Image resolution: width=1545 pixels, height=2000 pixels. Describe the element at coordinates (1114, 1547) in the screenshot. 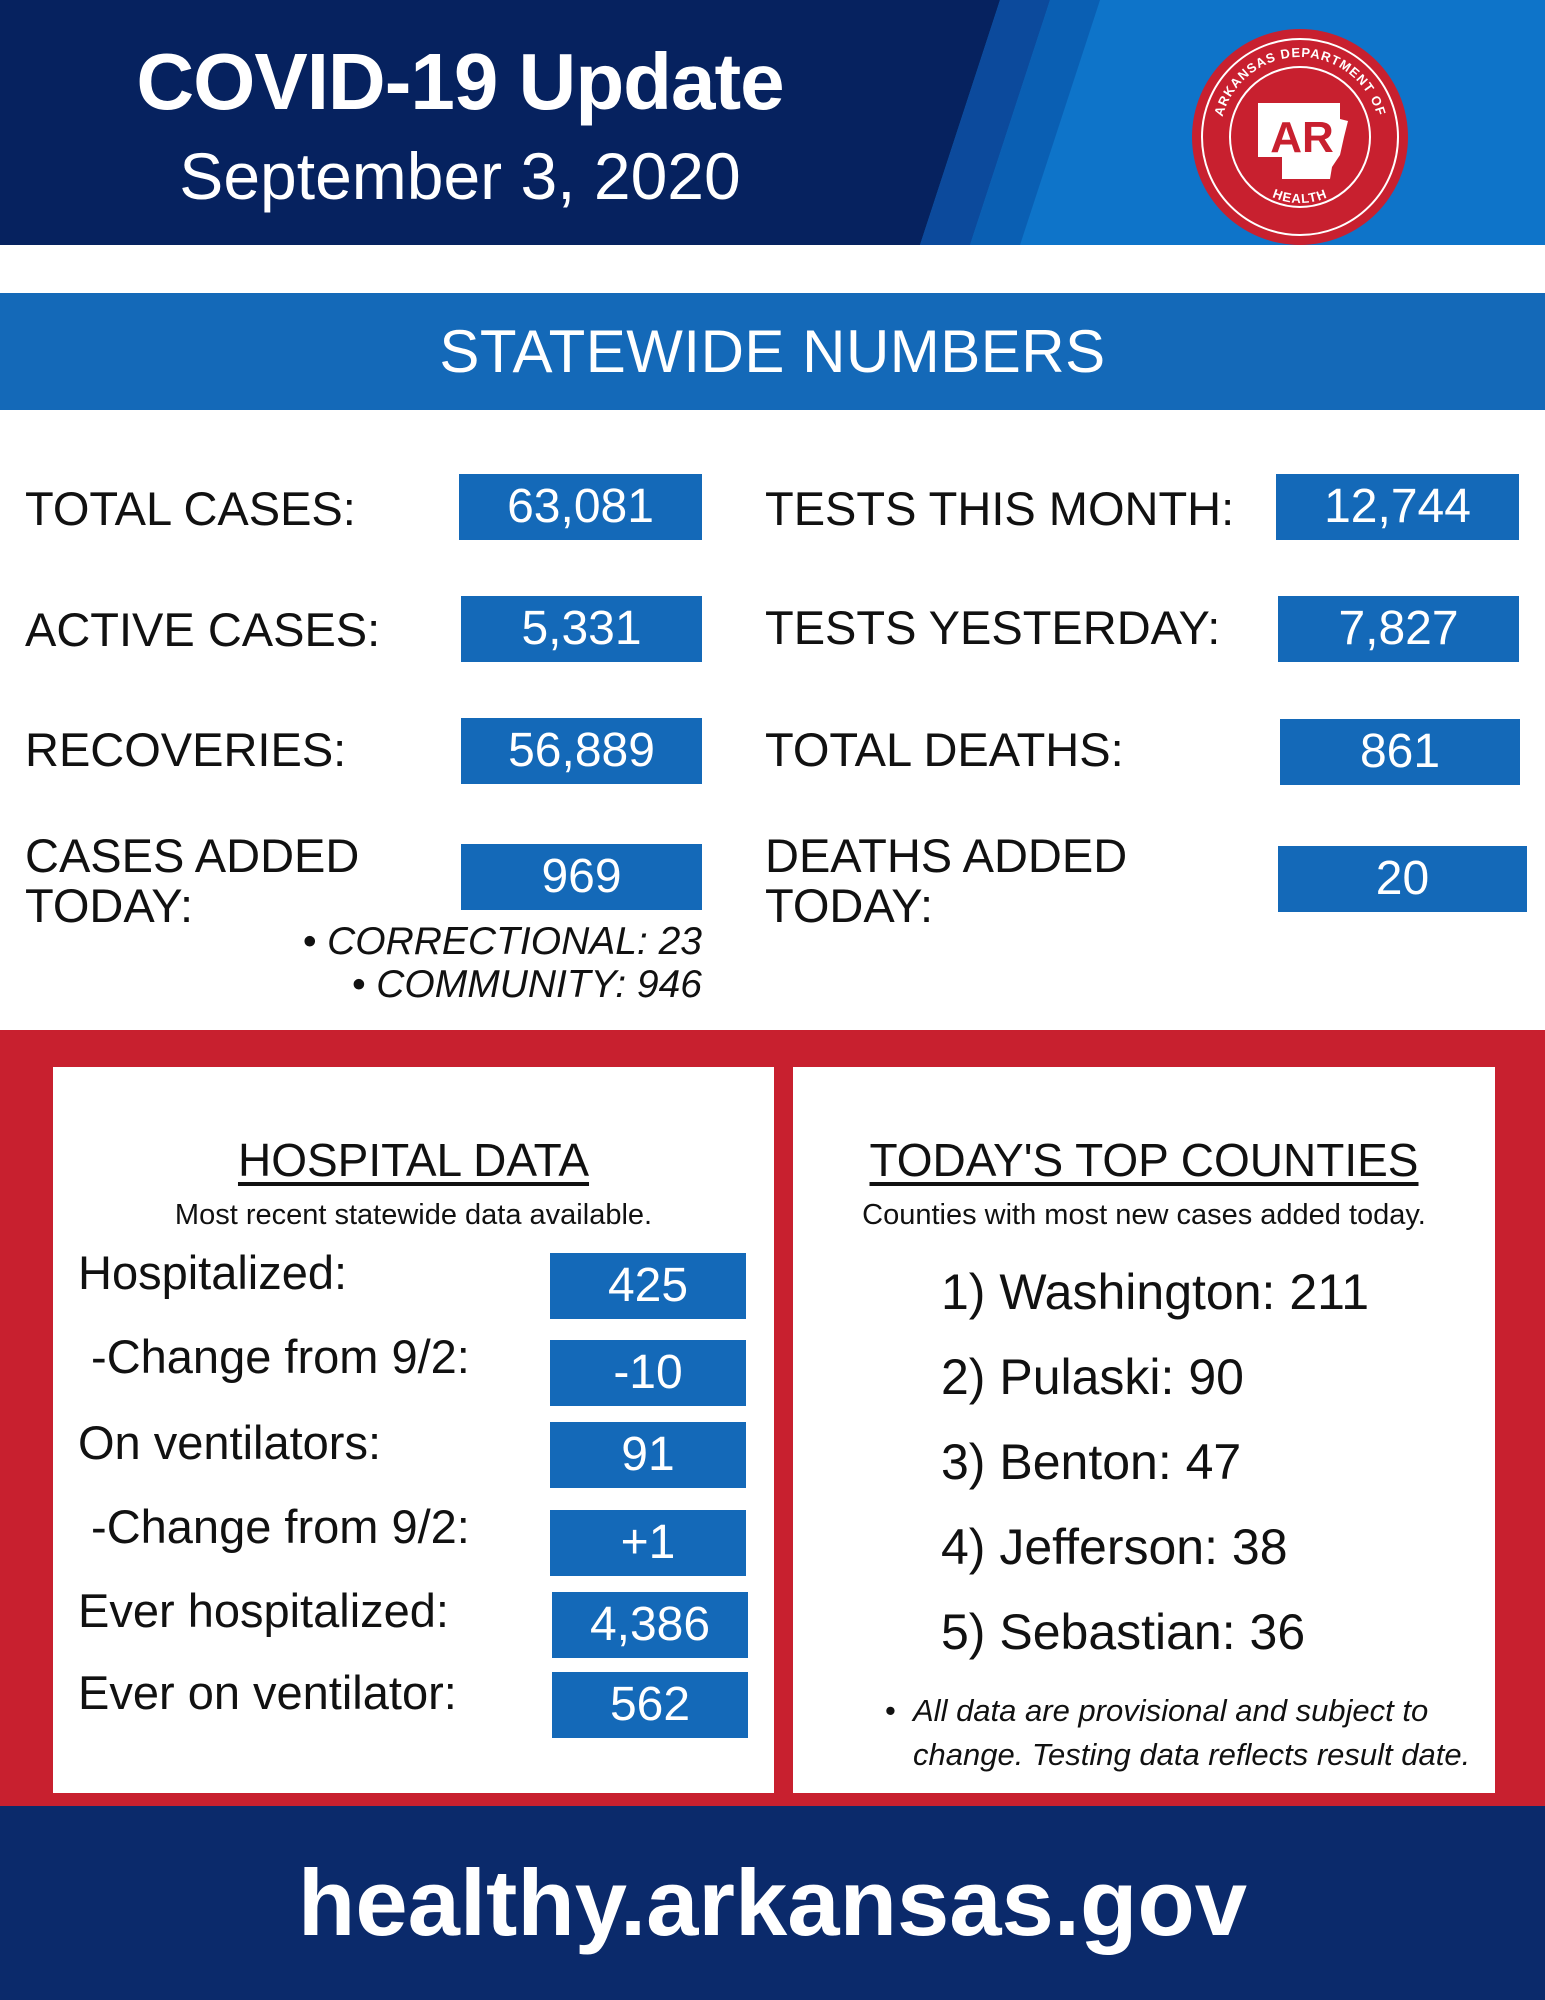

I see `county-item: 4) Jefferson: 38` at that location.